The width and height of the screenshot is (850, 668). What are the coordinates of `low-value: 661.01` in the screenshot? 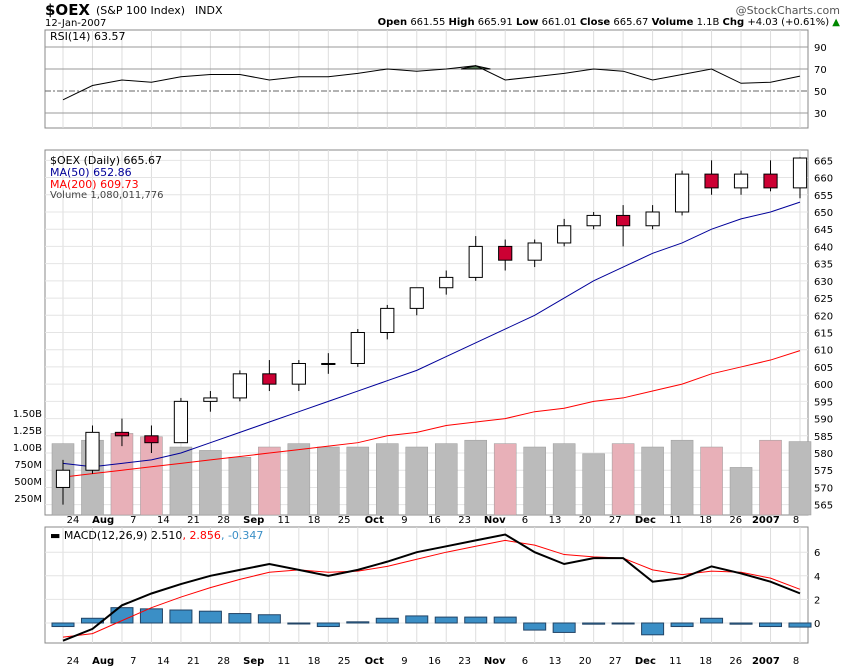 It's located at (559, 22).